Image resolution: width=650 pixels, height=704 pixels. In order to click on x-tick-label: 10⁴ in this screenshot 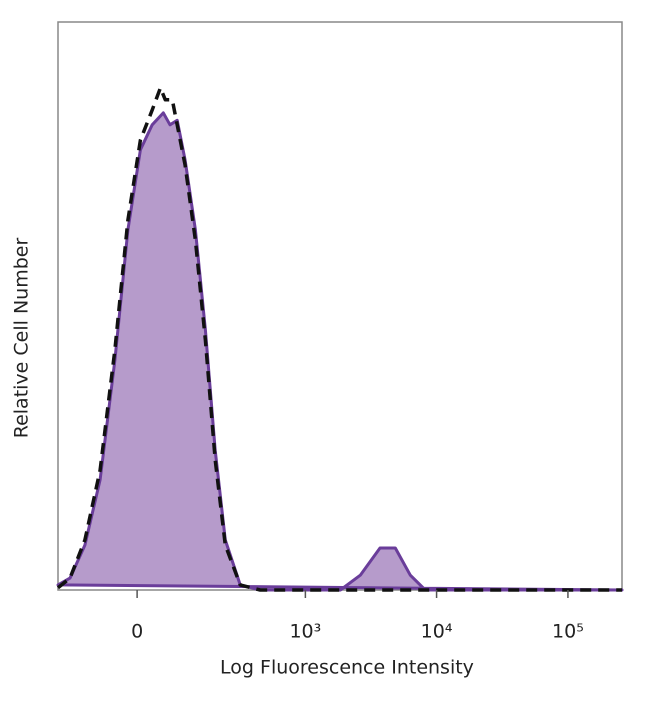, I will do `click(437, 632)`.